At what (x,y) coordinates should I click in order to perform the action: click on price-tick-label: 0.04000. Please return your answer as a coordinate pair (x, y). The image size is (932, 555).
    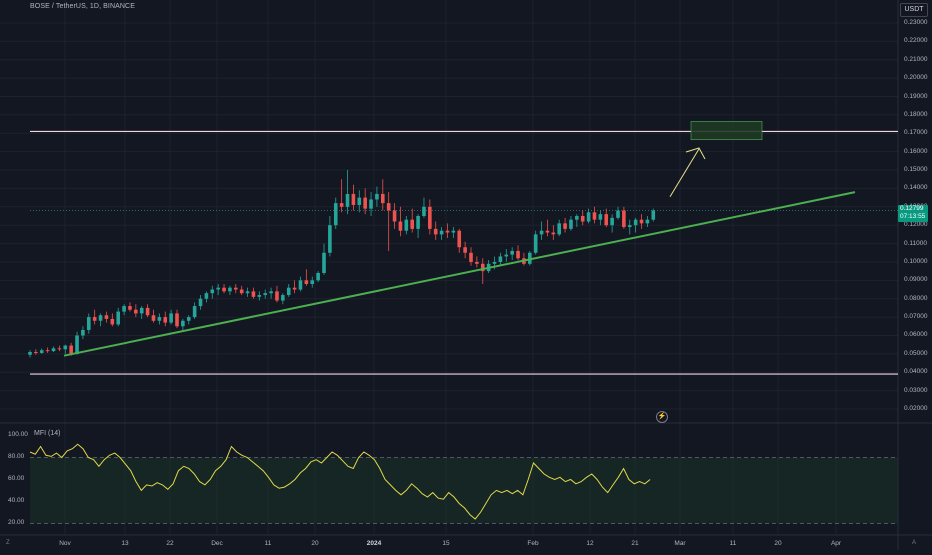
    Looking at the image, I should click on (916, 372).